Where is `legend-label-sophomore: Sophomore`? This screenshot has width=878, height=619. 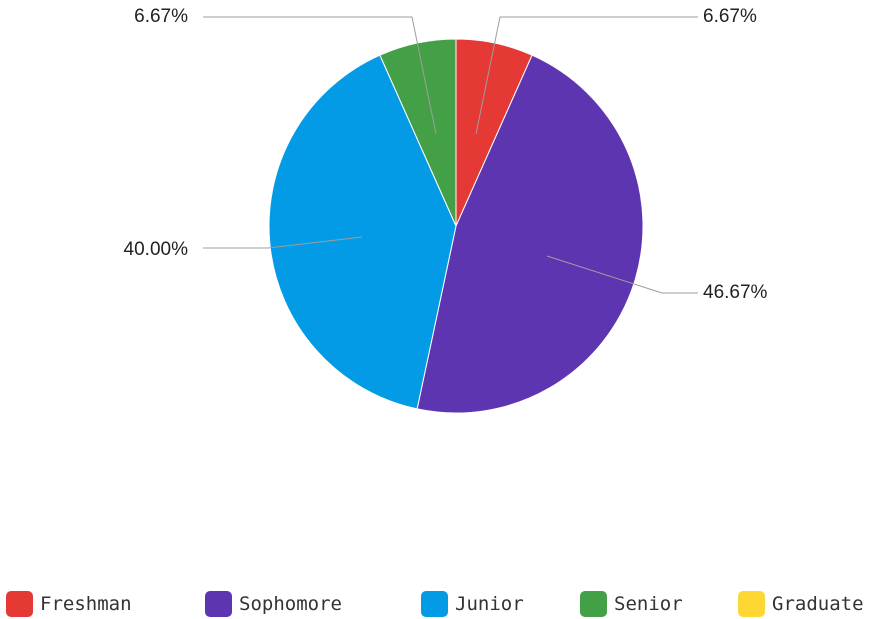 legend-label-sophomore: Sophomore is located at coordinates (290, 604).